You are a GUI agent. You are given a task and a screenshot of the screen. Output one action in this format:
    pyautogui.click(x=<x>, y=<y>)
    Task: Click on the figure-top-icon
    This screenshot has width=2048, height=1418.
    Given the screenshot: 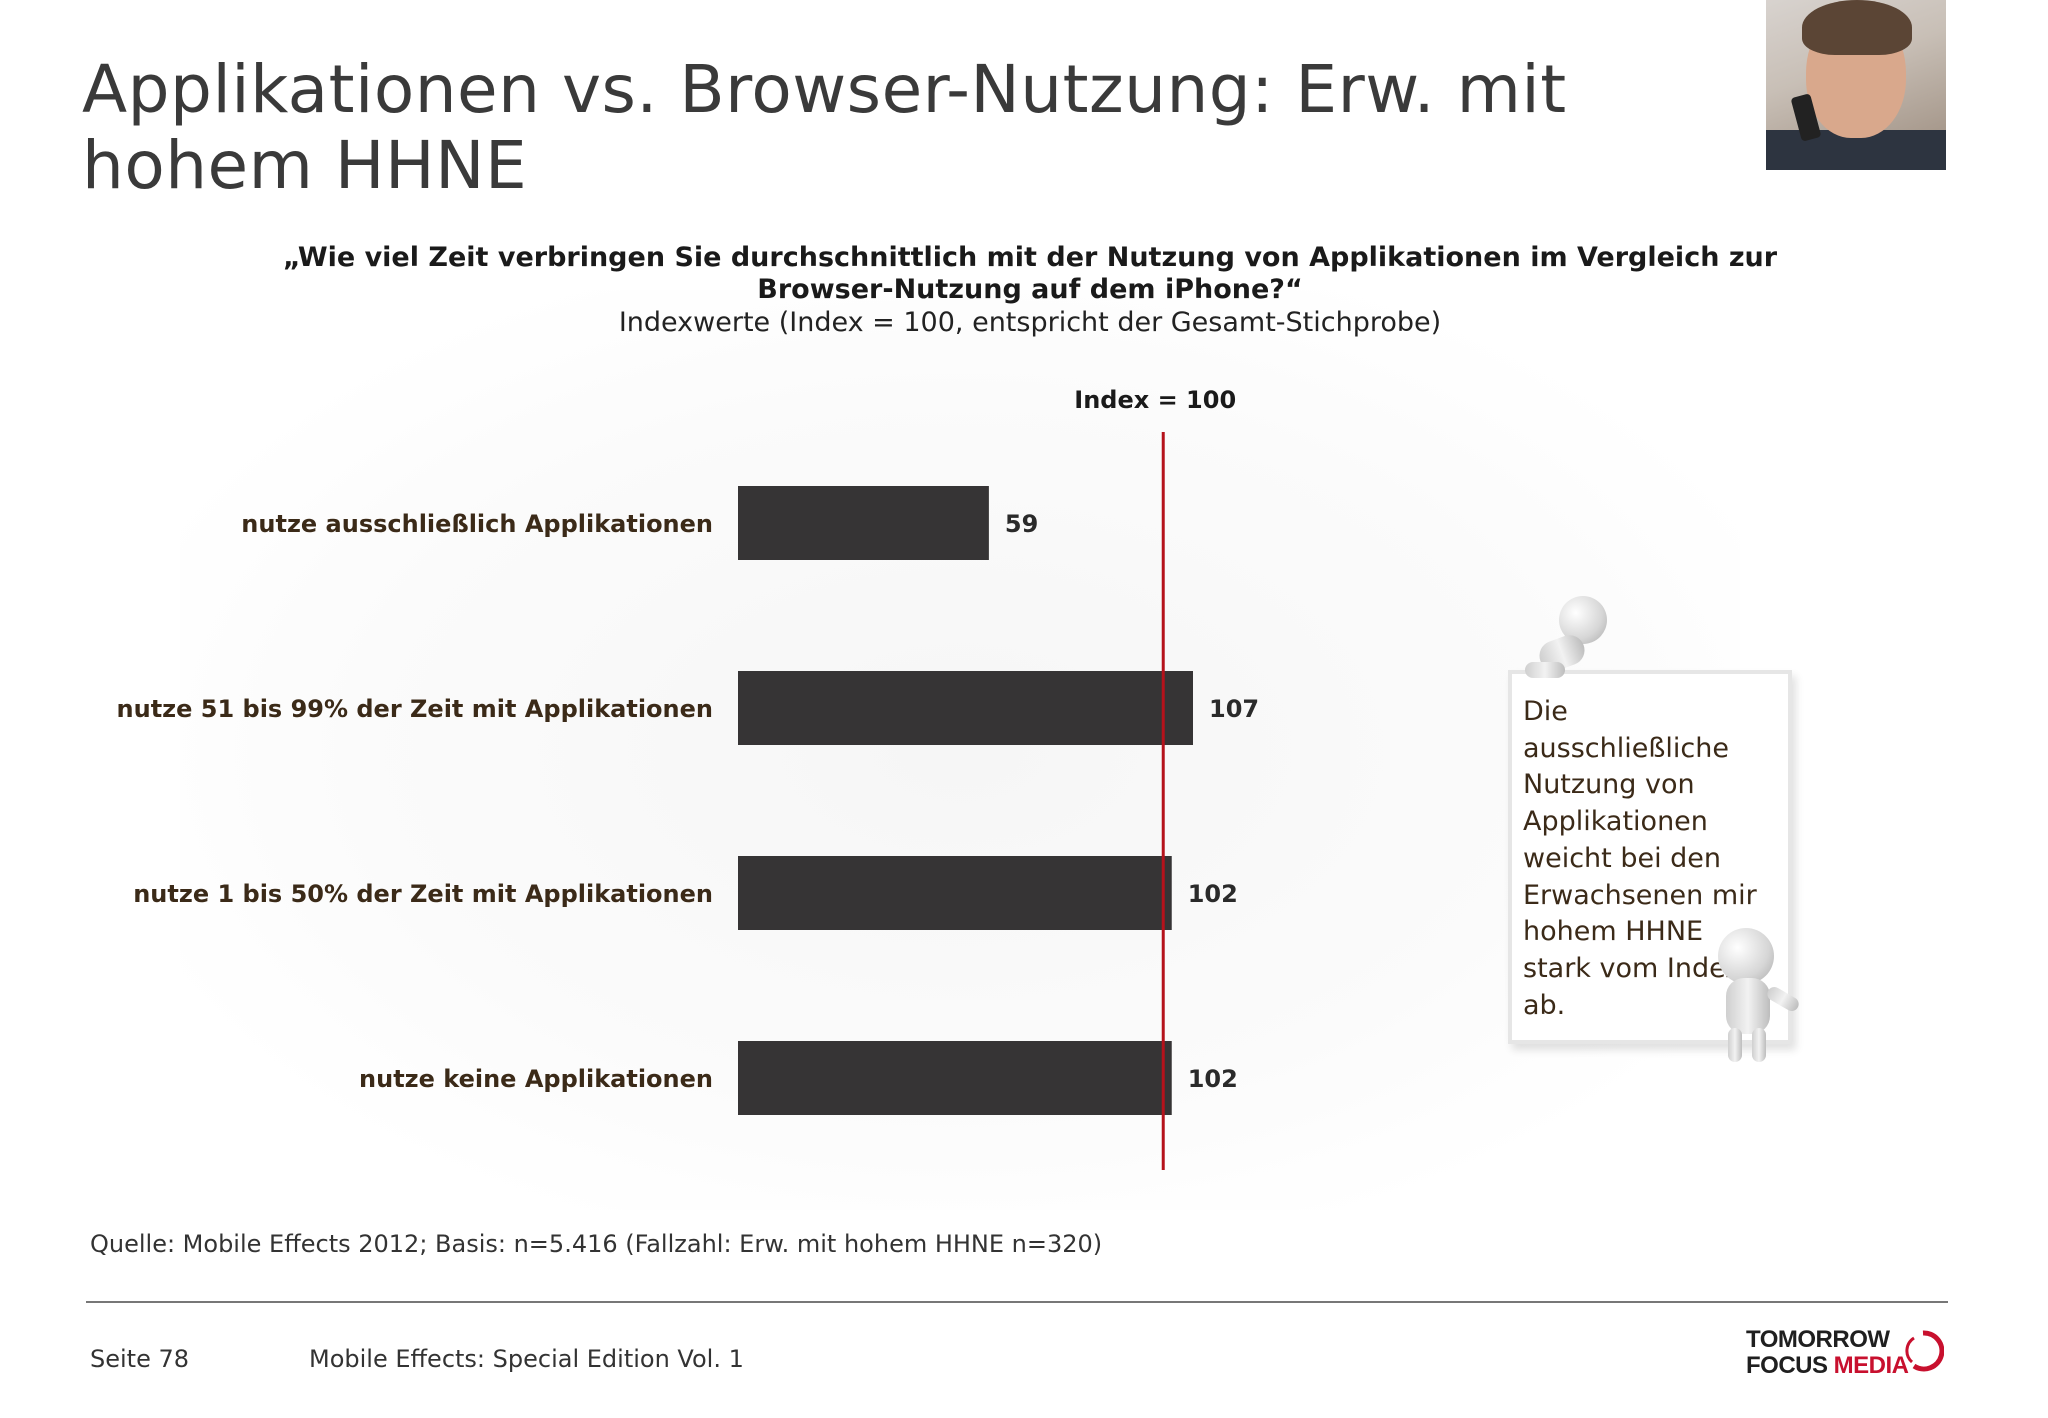 What is the action you would take?
    pyautogui.click(x=1570, y=641)
    